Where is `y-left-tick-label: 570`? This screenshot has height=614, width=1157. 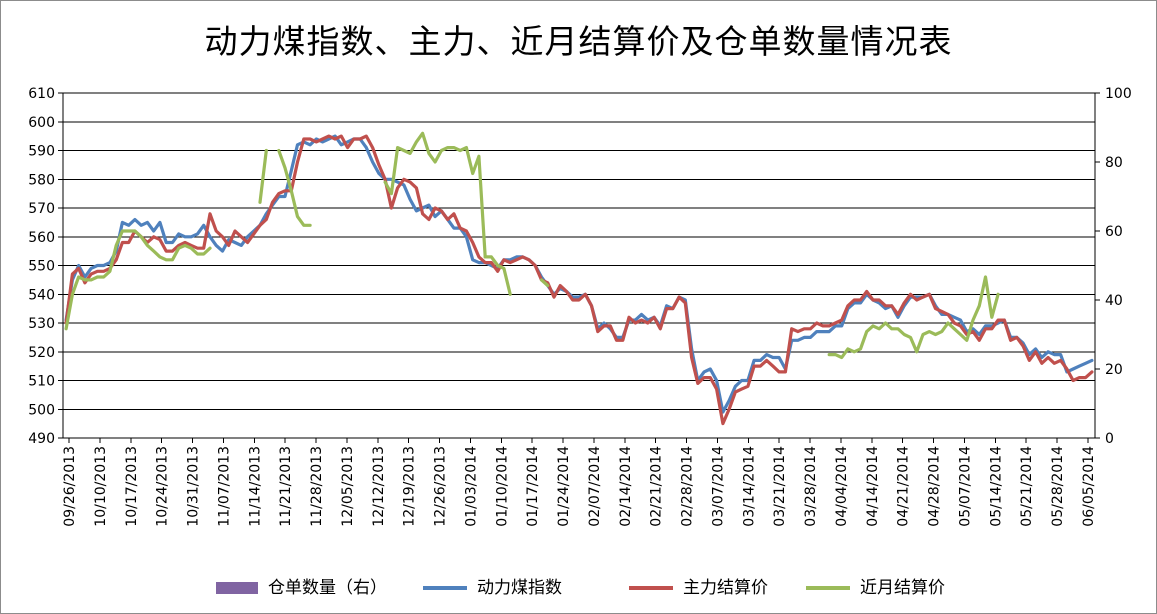 y-left-tick-label: 570 is located at coordinates (41, 209).